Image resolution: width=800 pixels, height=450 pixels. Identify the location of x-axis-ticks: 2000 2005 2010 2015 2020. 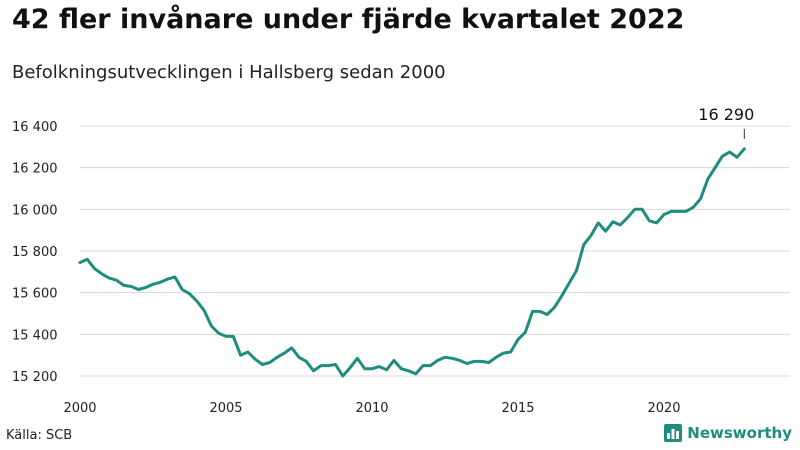
(371, 408).